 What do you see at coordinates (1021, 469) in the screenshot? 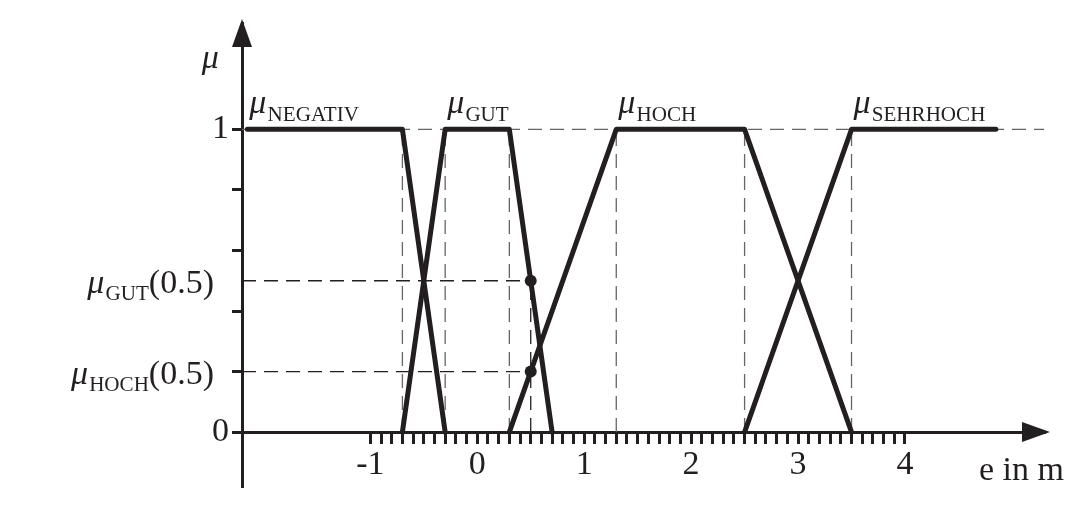
I see `x-axis-title: e in m` at bounding box center [1021, 469].